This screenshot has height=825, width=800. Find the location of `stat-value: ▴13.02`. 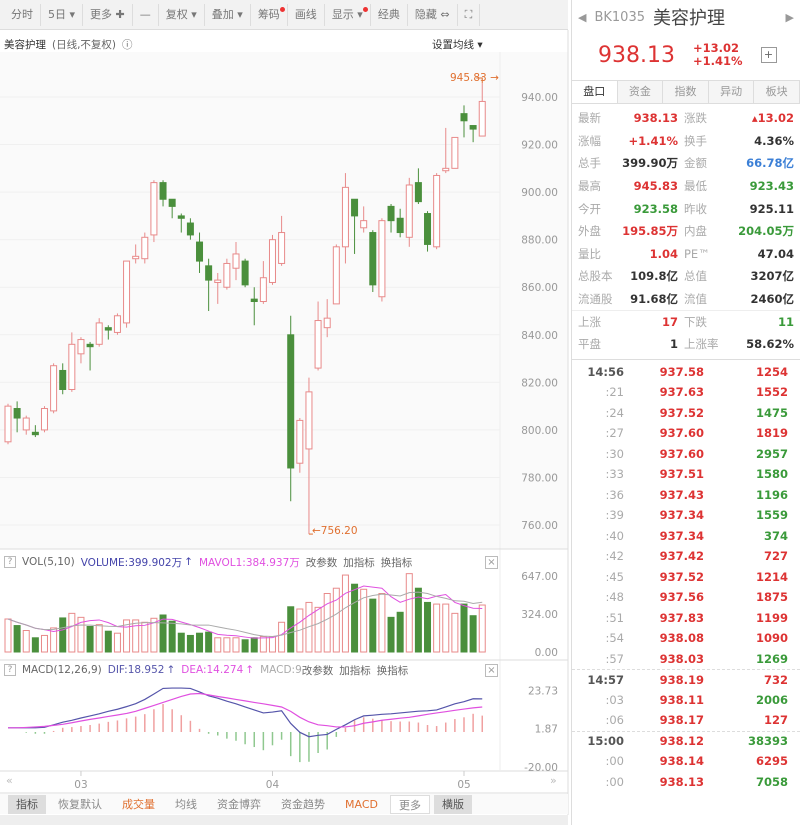

stat-value: ▴13.02 is located at coordinates (772, 118).